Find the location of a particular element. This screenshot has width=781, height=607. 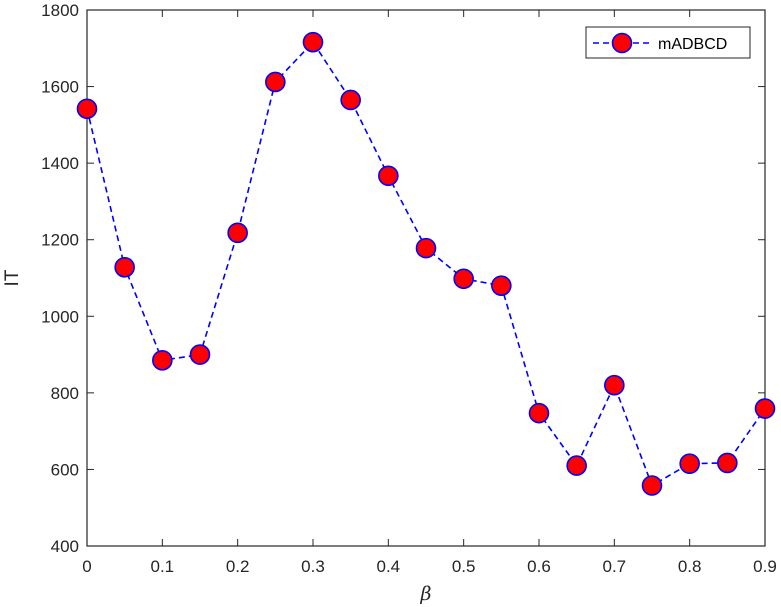

y-tick-label: 400 is located at coordinates (65, 546).